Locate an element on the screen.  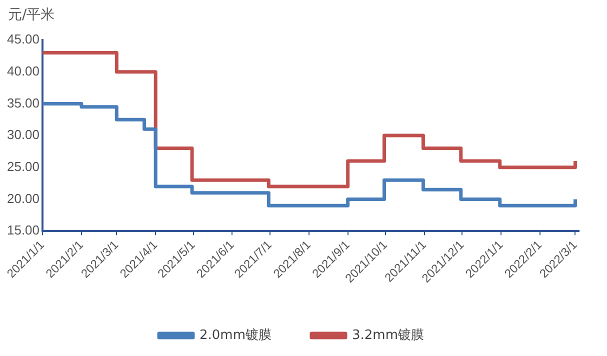
y-tick-label: 15.00 is located at coordinates (23, 230).